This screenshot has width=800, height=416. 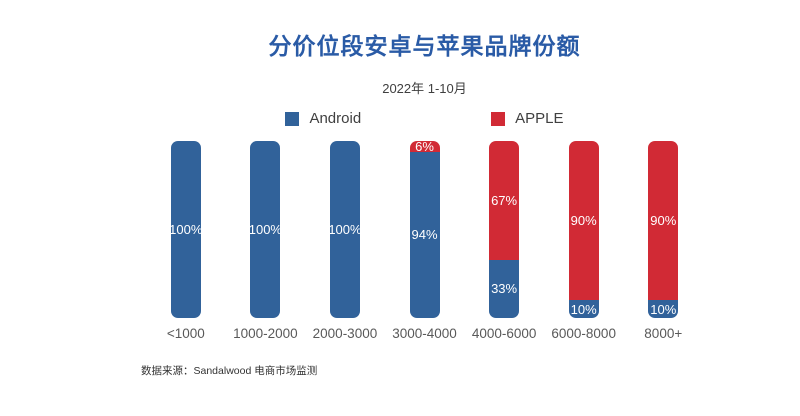 What do you see at coordinates (185, 333) in the screenshot?
I see `x-axis-label: <1000` at bounding box center [185, 333].